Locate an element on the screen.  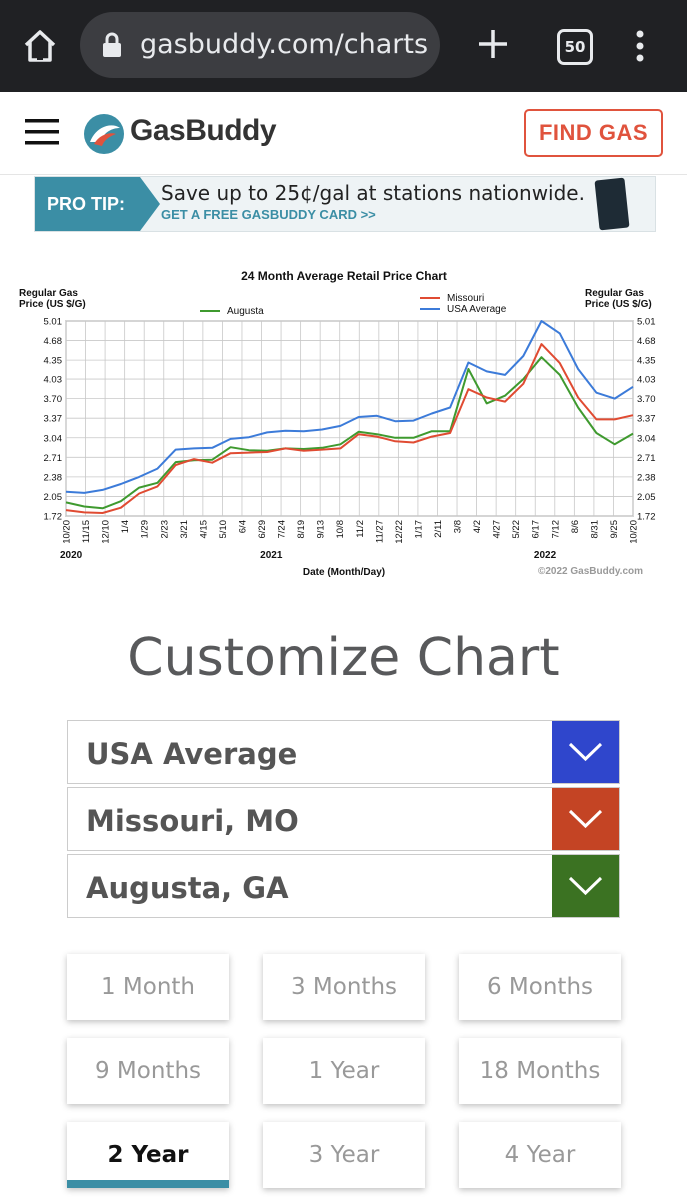
range-button-3-year: 3 Year is located at coordinates (344, 1155).